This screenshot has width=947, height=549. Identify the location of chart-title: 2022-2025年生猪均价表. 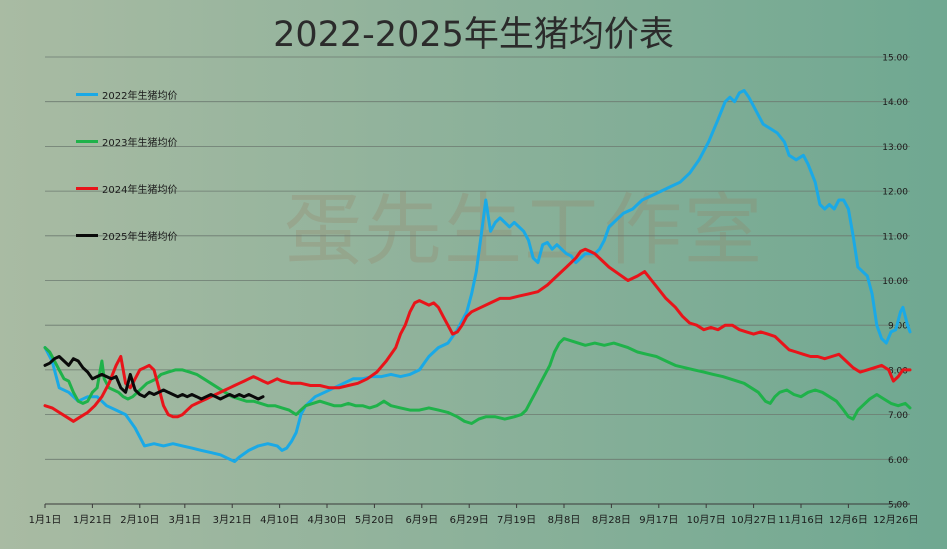
(473, 35).